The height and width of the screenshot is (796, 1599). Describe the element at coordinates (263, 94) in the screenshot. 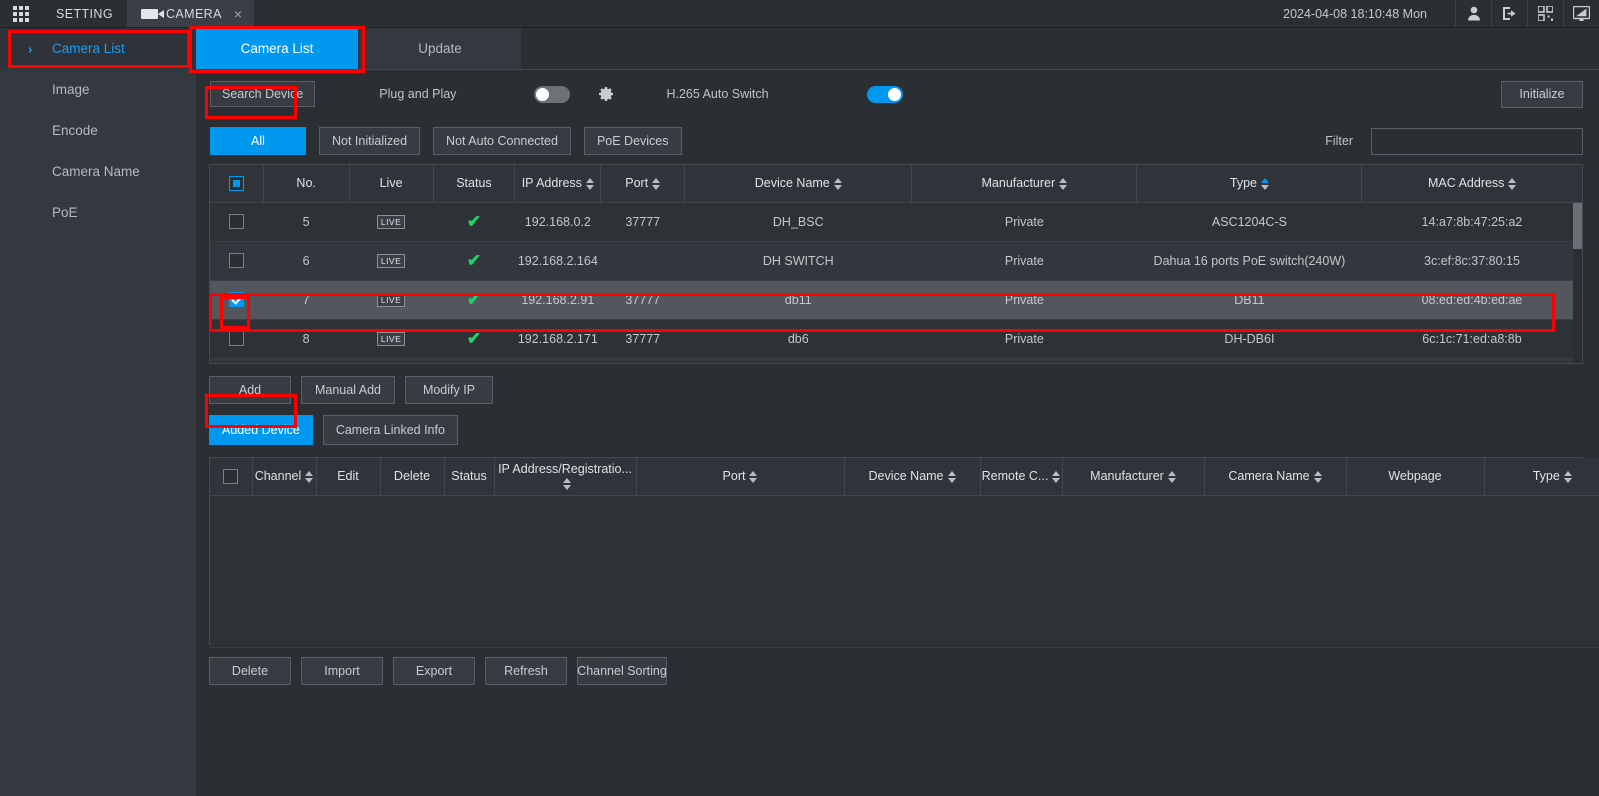

I see `search-device-button: Search Device` at that location.